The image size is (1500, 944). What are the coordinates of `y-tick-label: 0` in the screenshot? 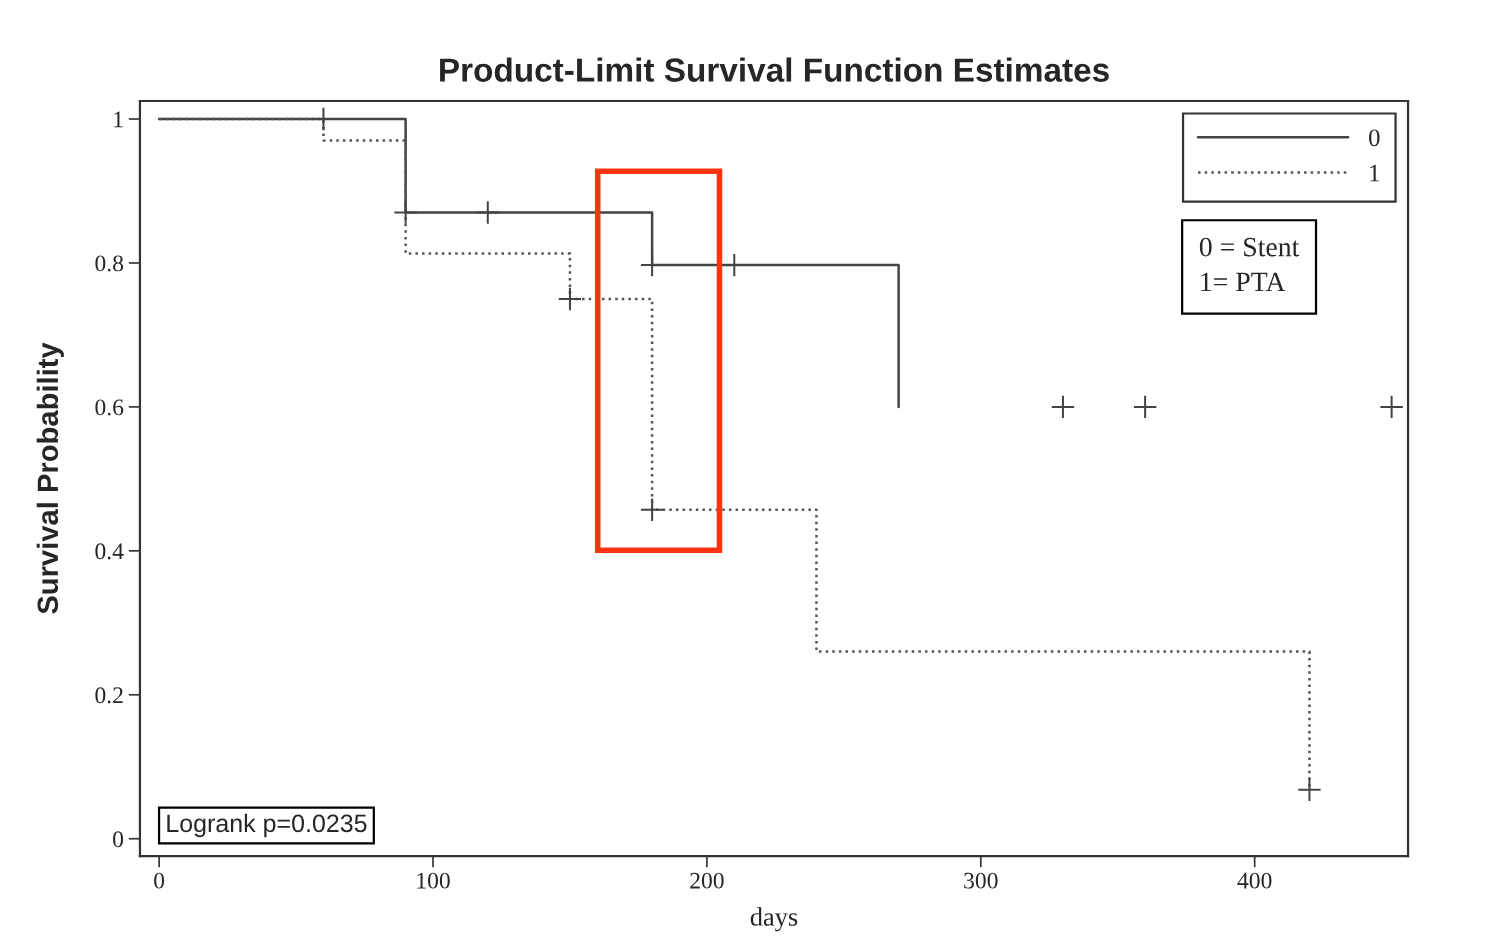 It's located at (118, 839).